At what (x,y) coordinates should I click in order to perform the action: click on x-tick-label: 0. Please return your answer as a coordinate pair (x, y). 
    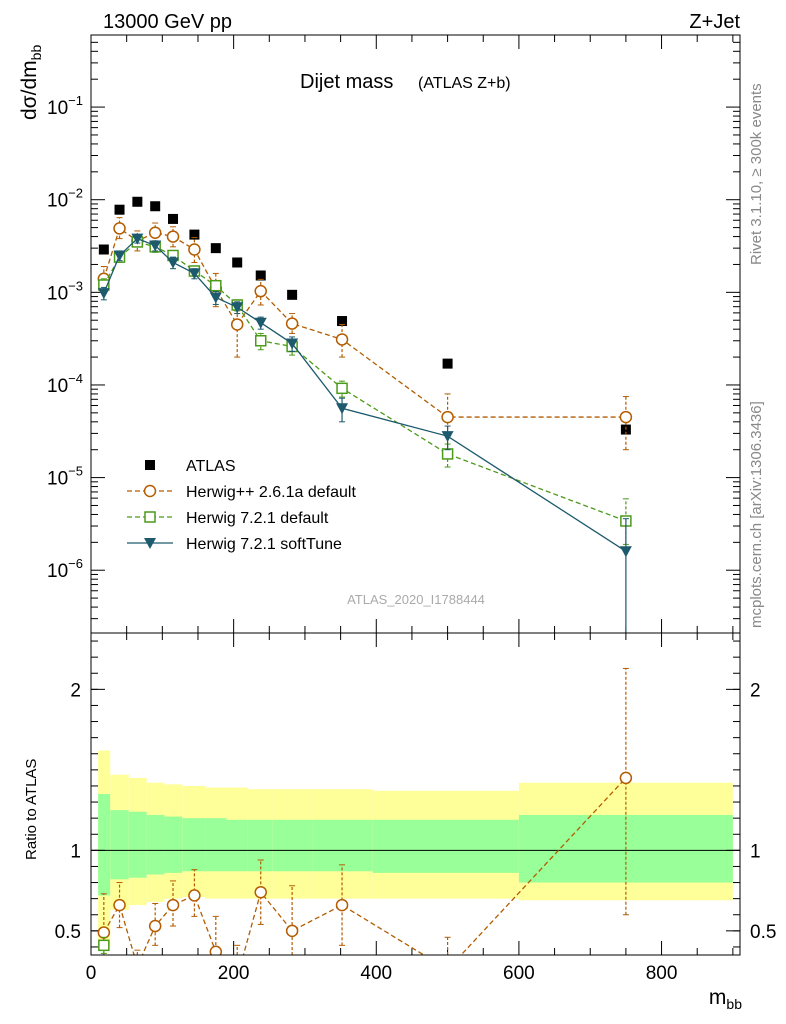
    Looking at the image, I should click on (91, 973).